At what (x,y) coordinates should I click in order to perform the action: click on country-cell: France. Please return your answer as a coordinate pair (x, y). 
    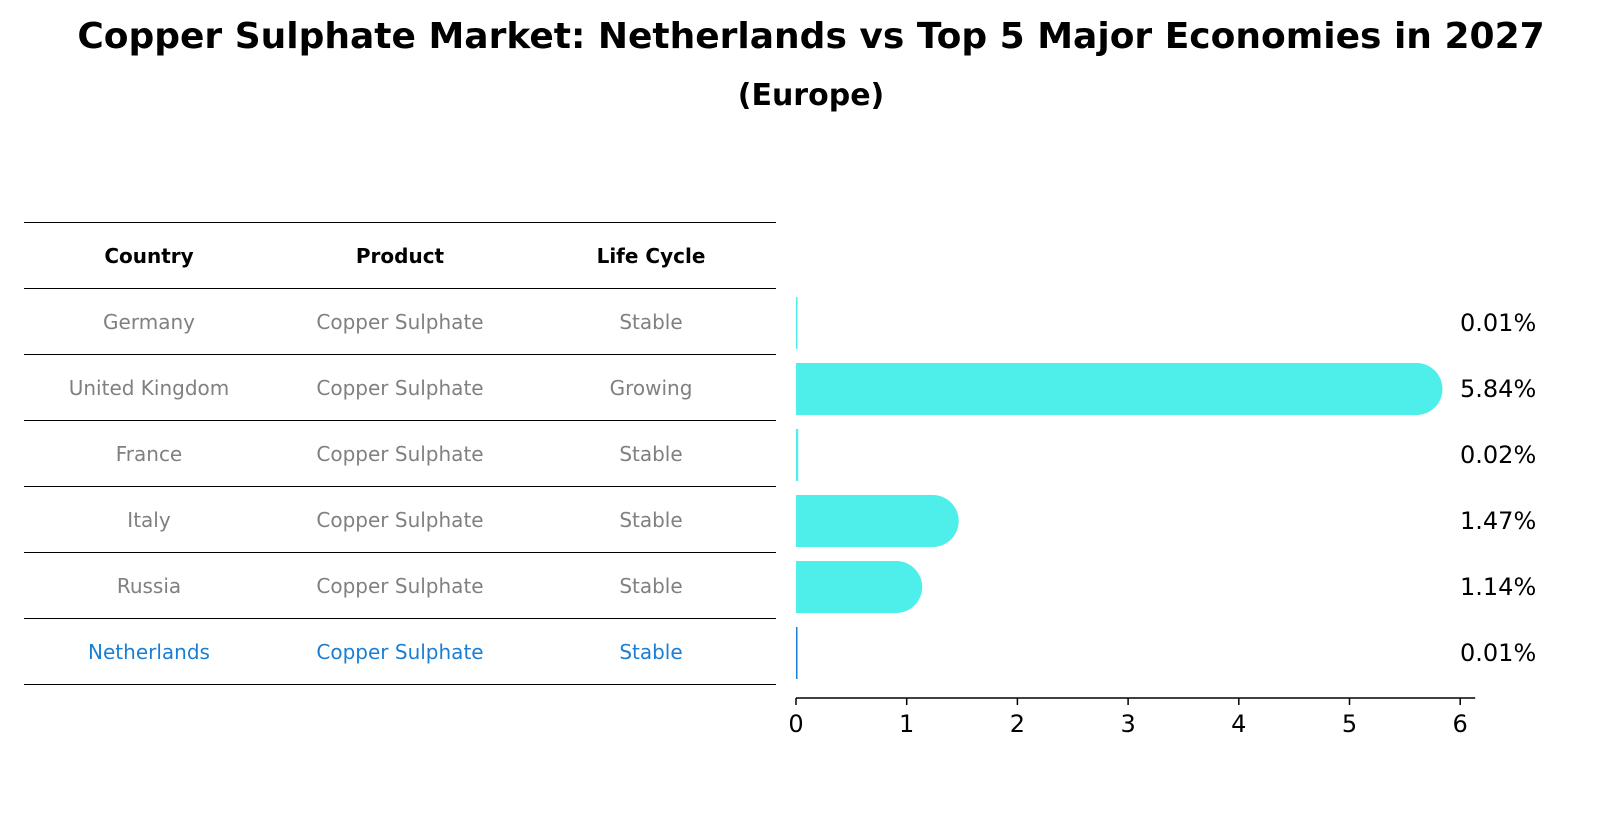
    Looking at the image, I should click on (149, 453).